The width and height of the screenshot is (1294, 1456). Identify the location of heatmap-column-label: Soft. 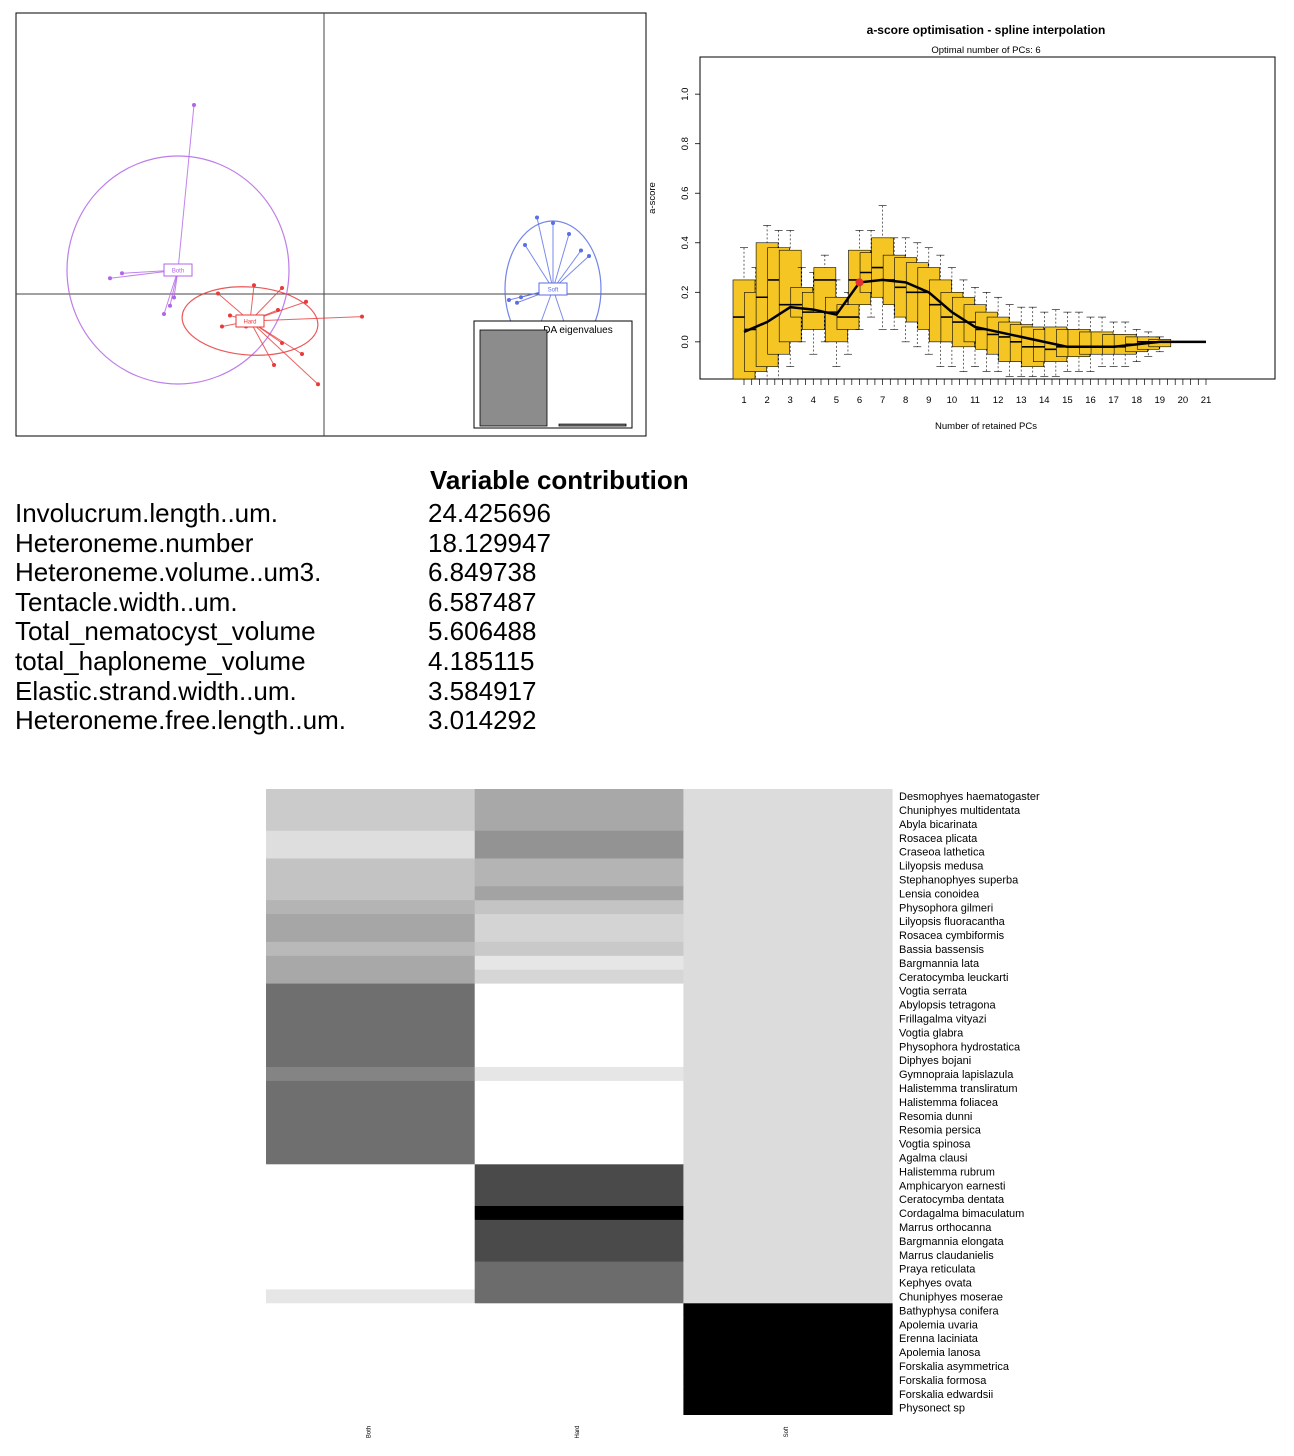
(787, 1431).